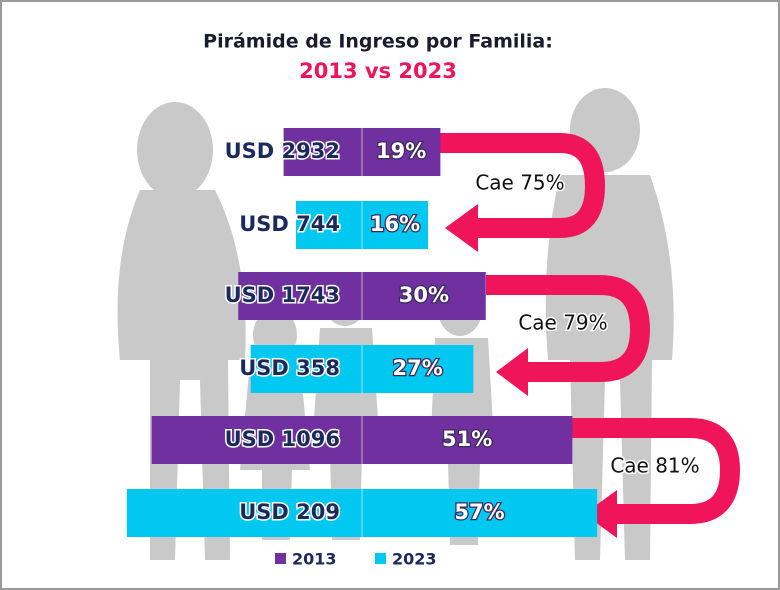 This screenshot has height=590, width=780. I want to click on legend-label: 2023, so click(414, 559).